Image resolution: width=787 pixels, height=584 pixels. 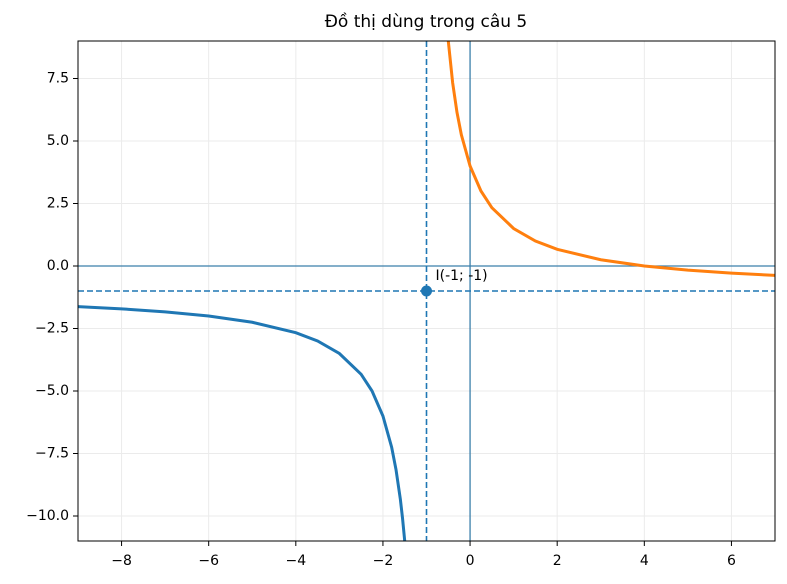 I want to click on y-tick-label: 2.5, so click(x=58, y=204).